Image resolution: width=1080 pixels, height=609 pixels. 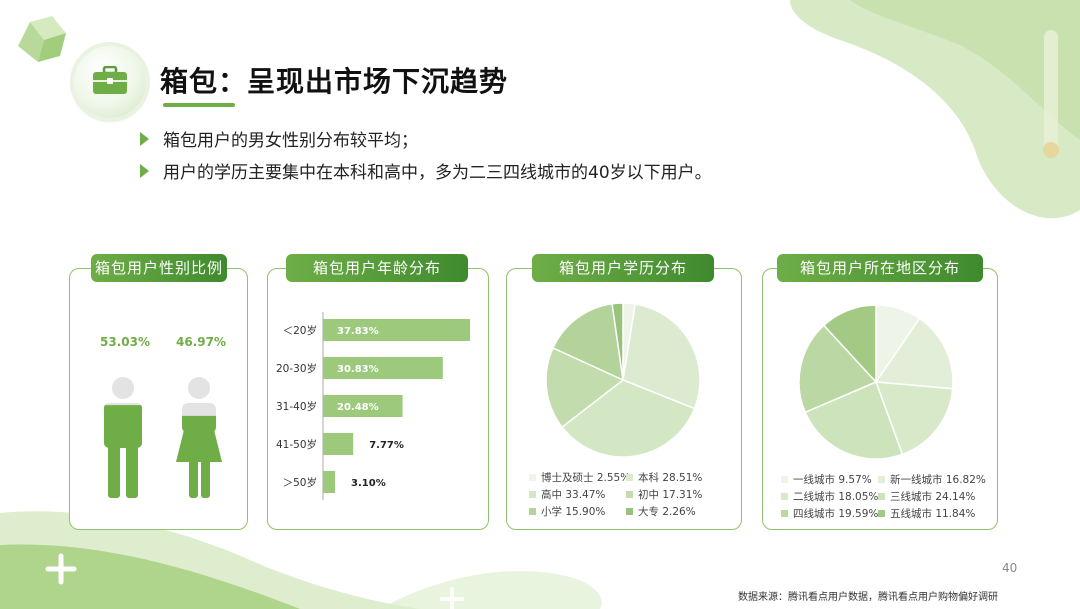 I want to click on region-legend-item: 新一线城市 16.82%, so click(x=932, y=479).